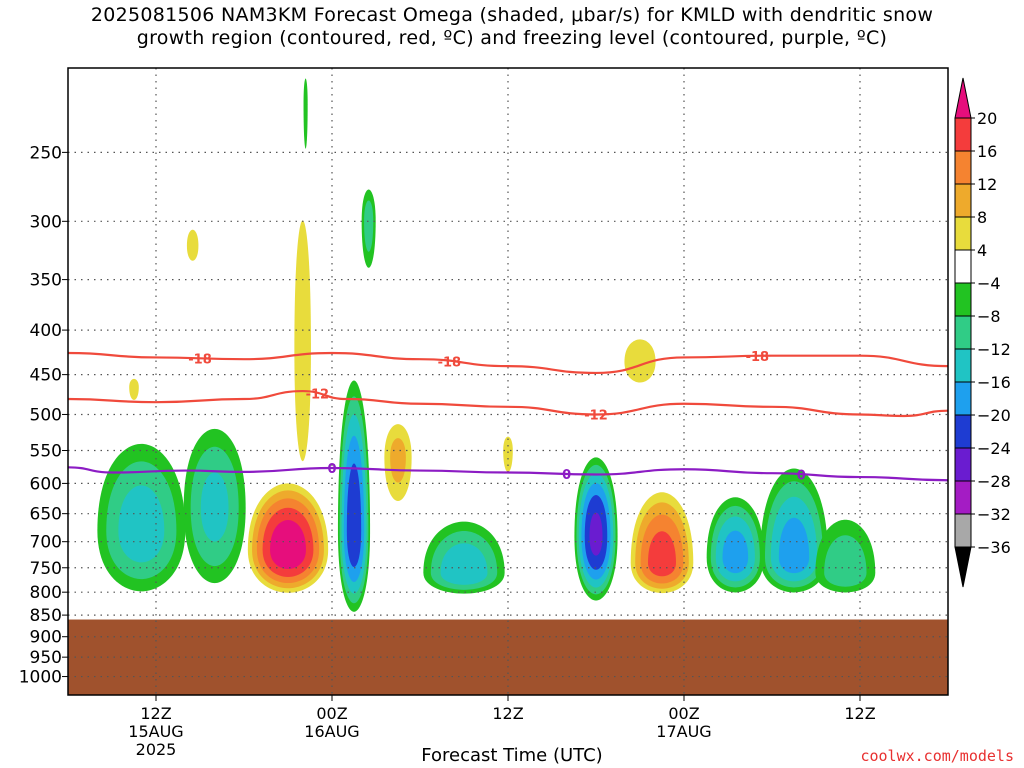 The width and height of the screenshot is (1024, 768). I want to click on colorbar-label-0: 20, so click(987, 118).